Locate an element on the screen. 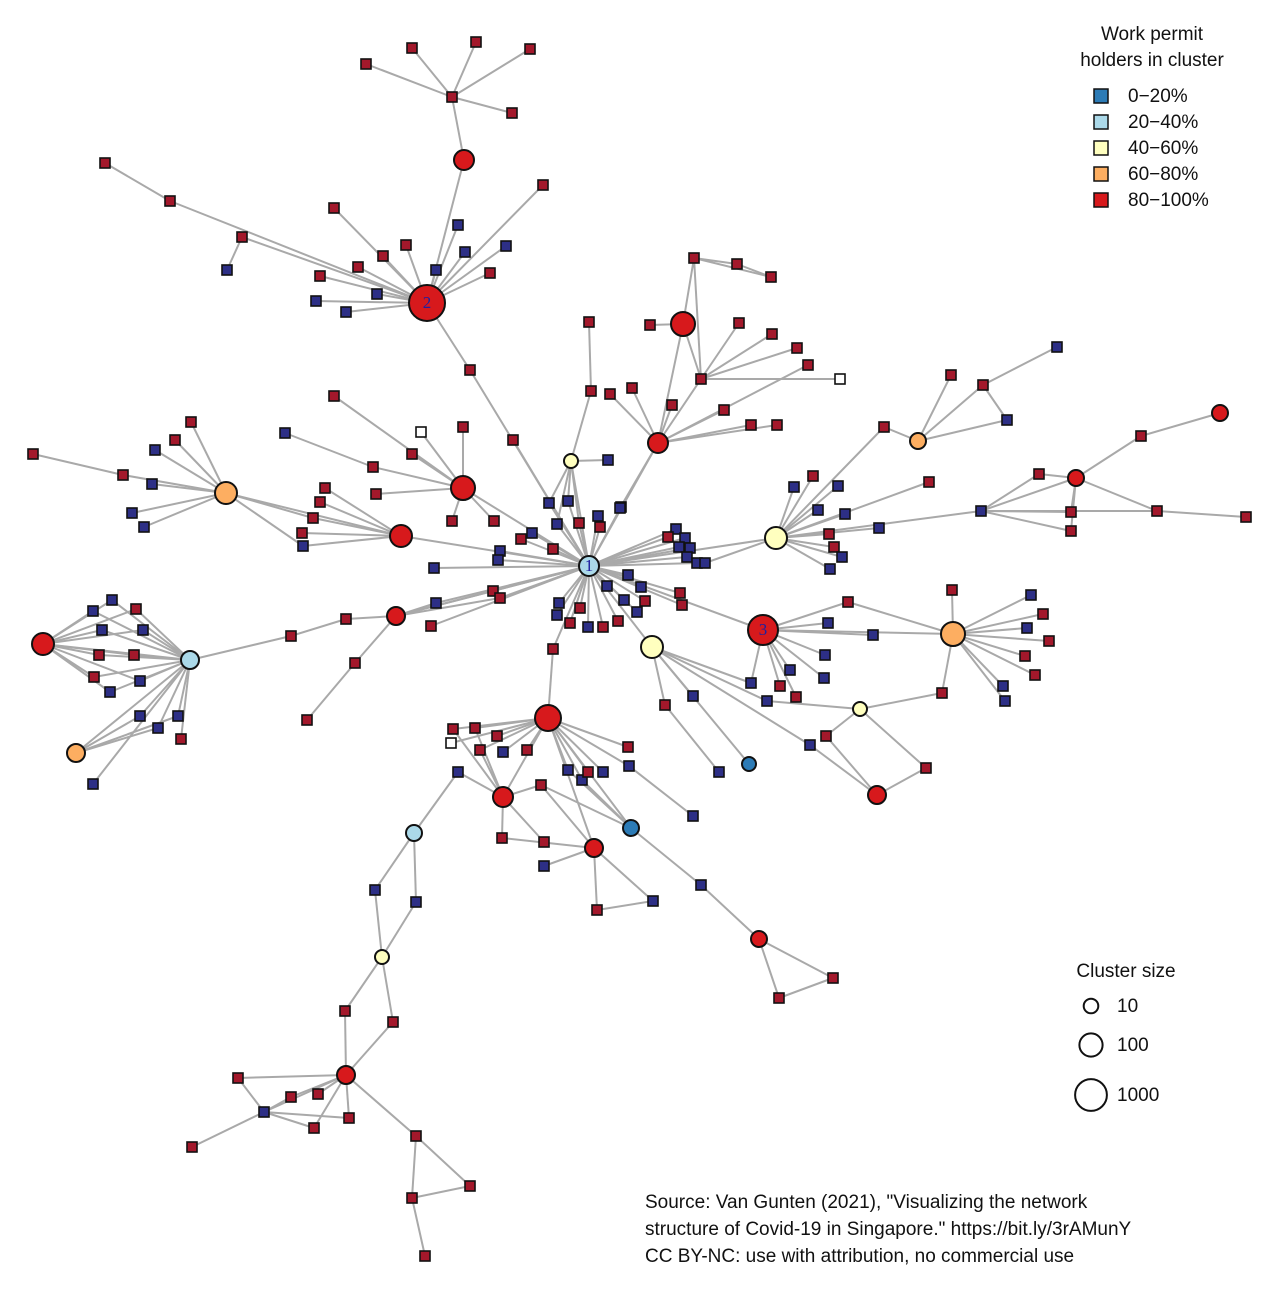  size-legend-label: 100 is located at coordinates (1133, 1045).